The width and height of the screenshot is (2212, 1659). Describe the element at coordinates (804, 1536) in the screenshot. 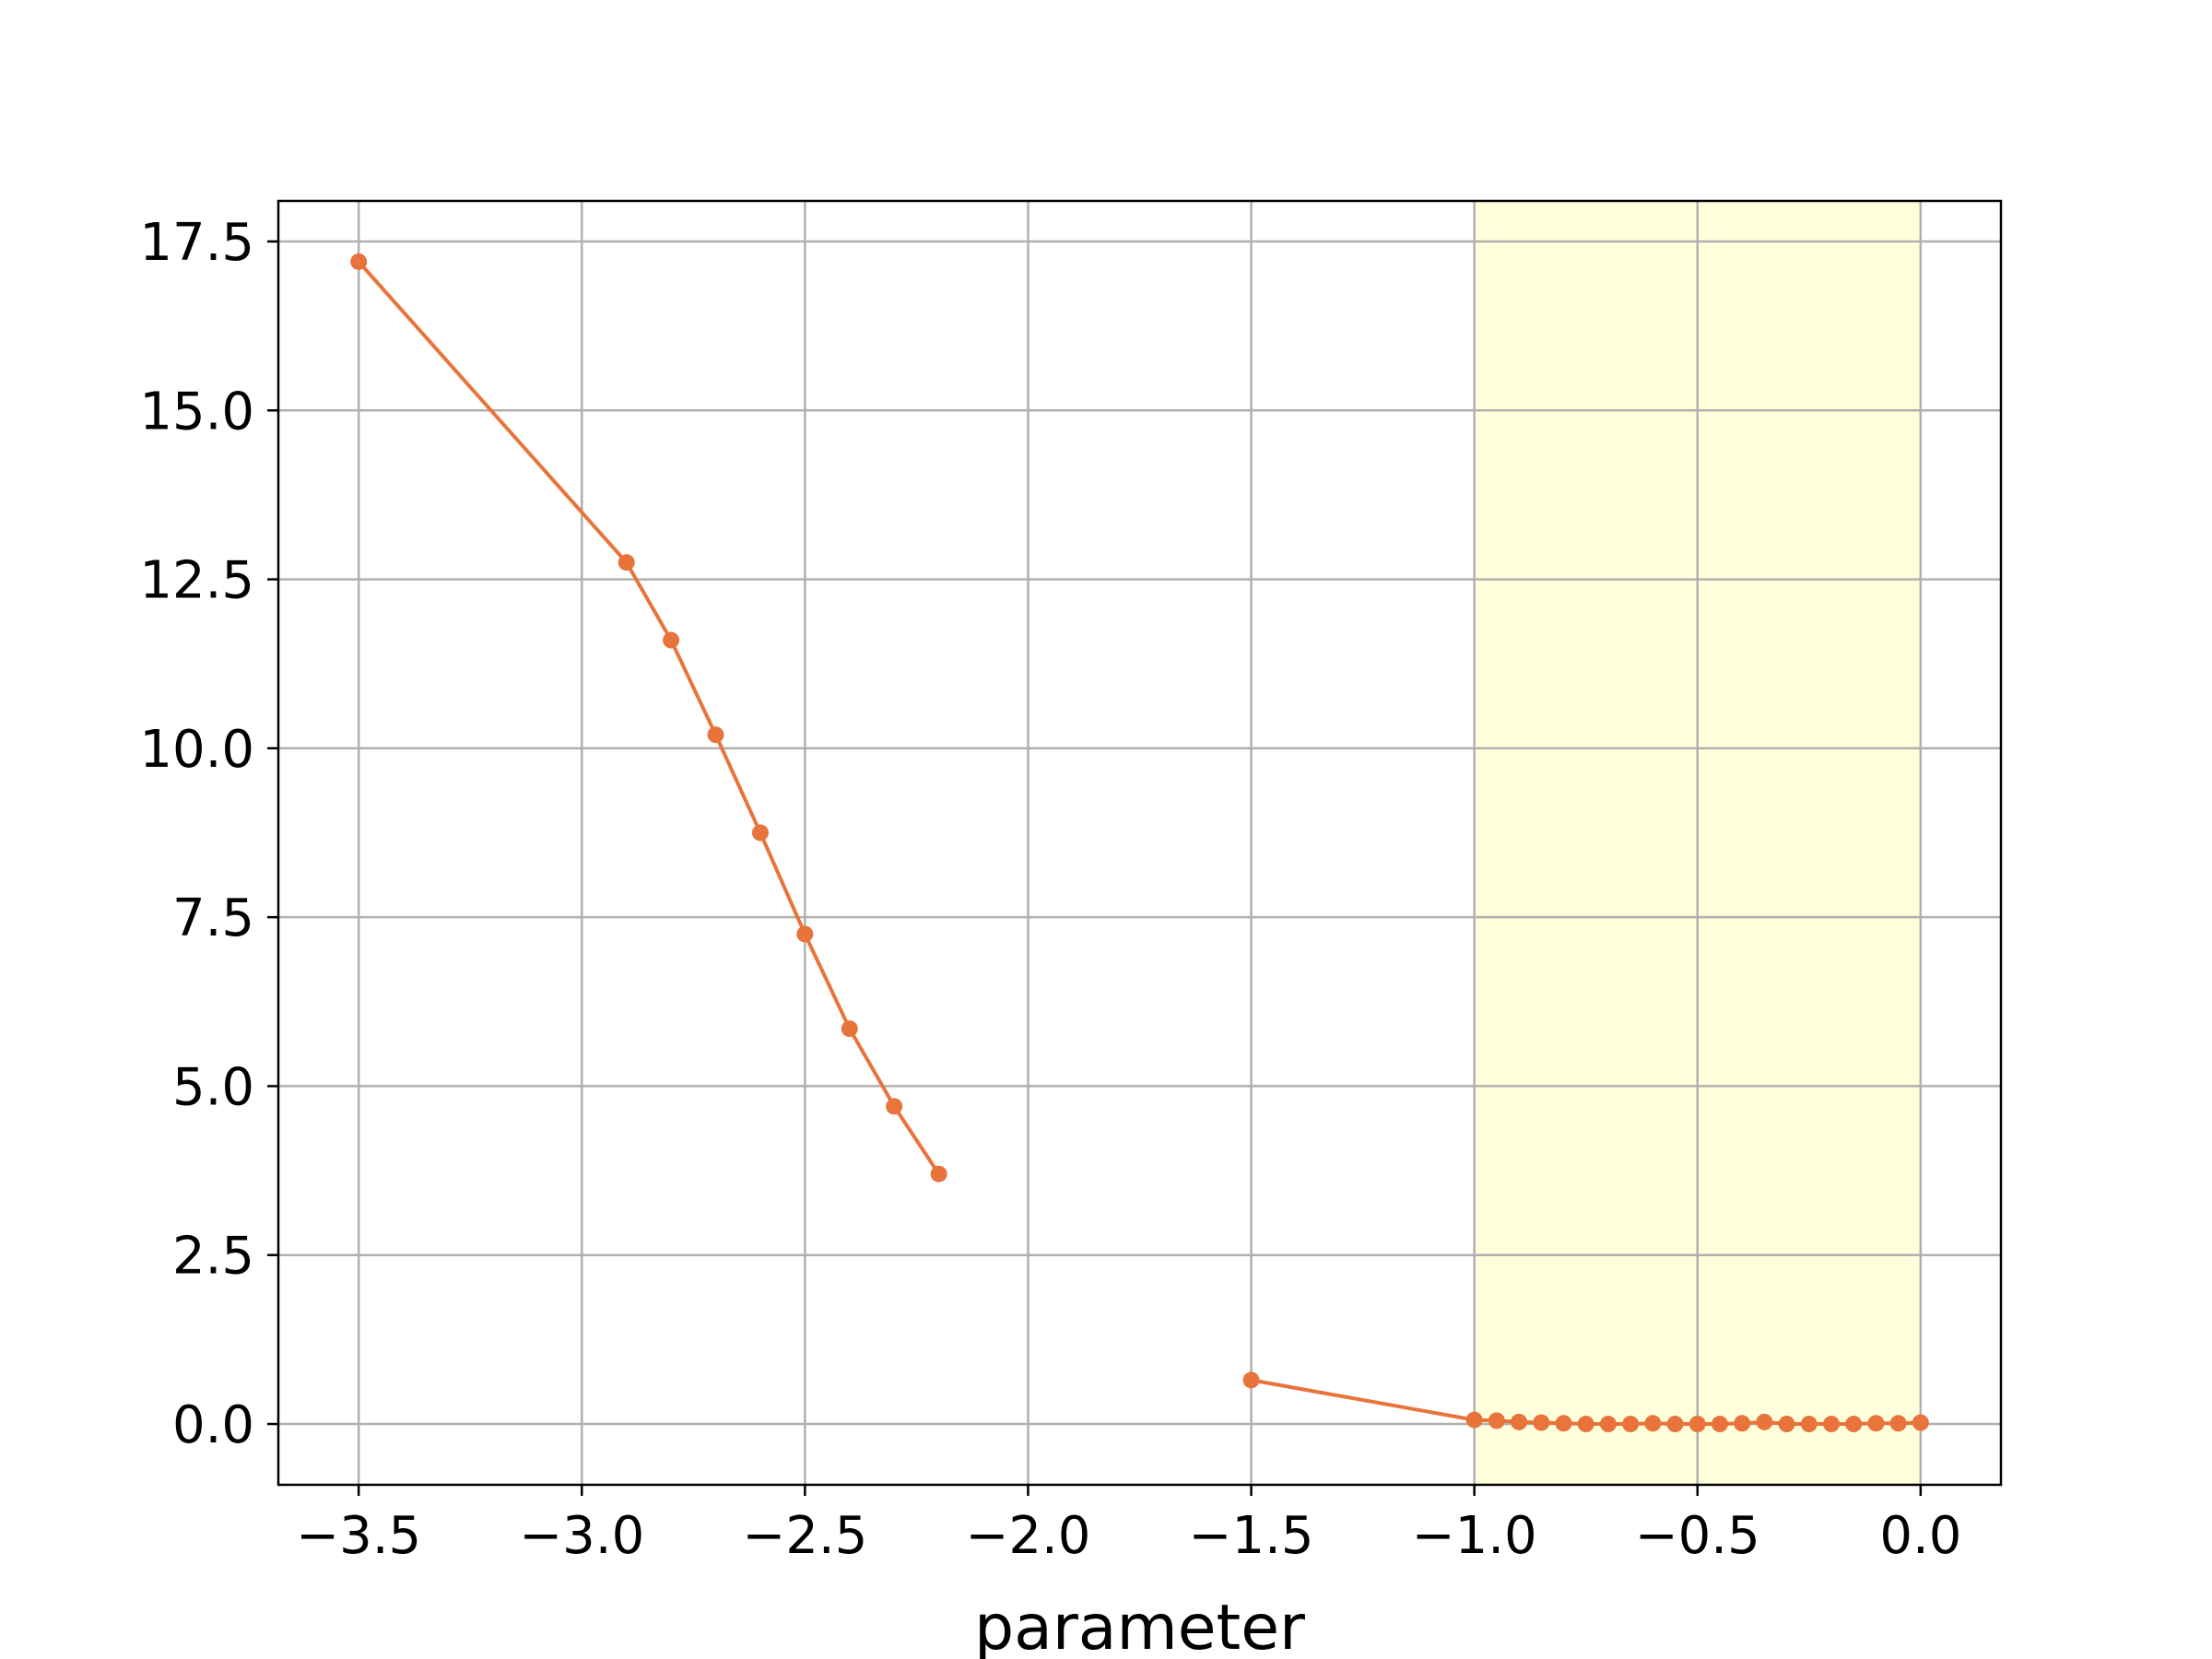

I see `x-tick-label: −2.5` at that location.